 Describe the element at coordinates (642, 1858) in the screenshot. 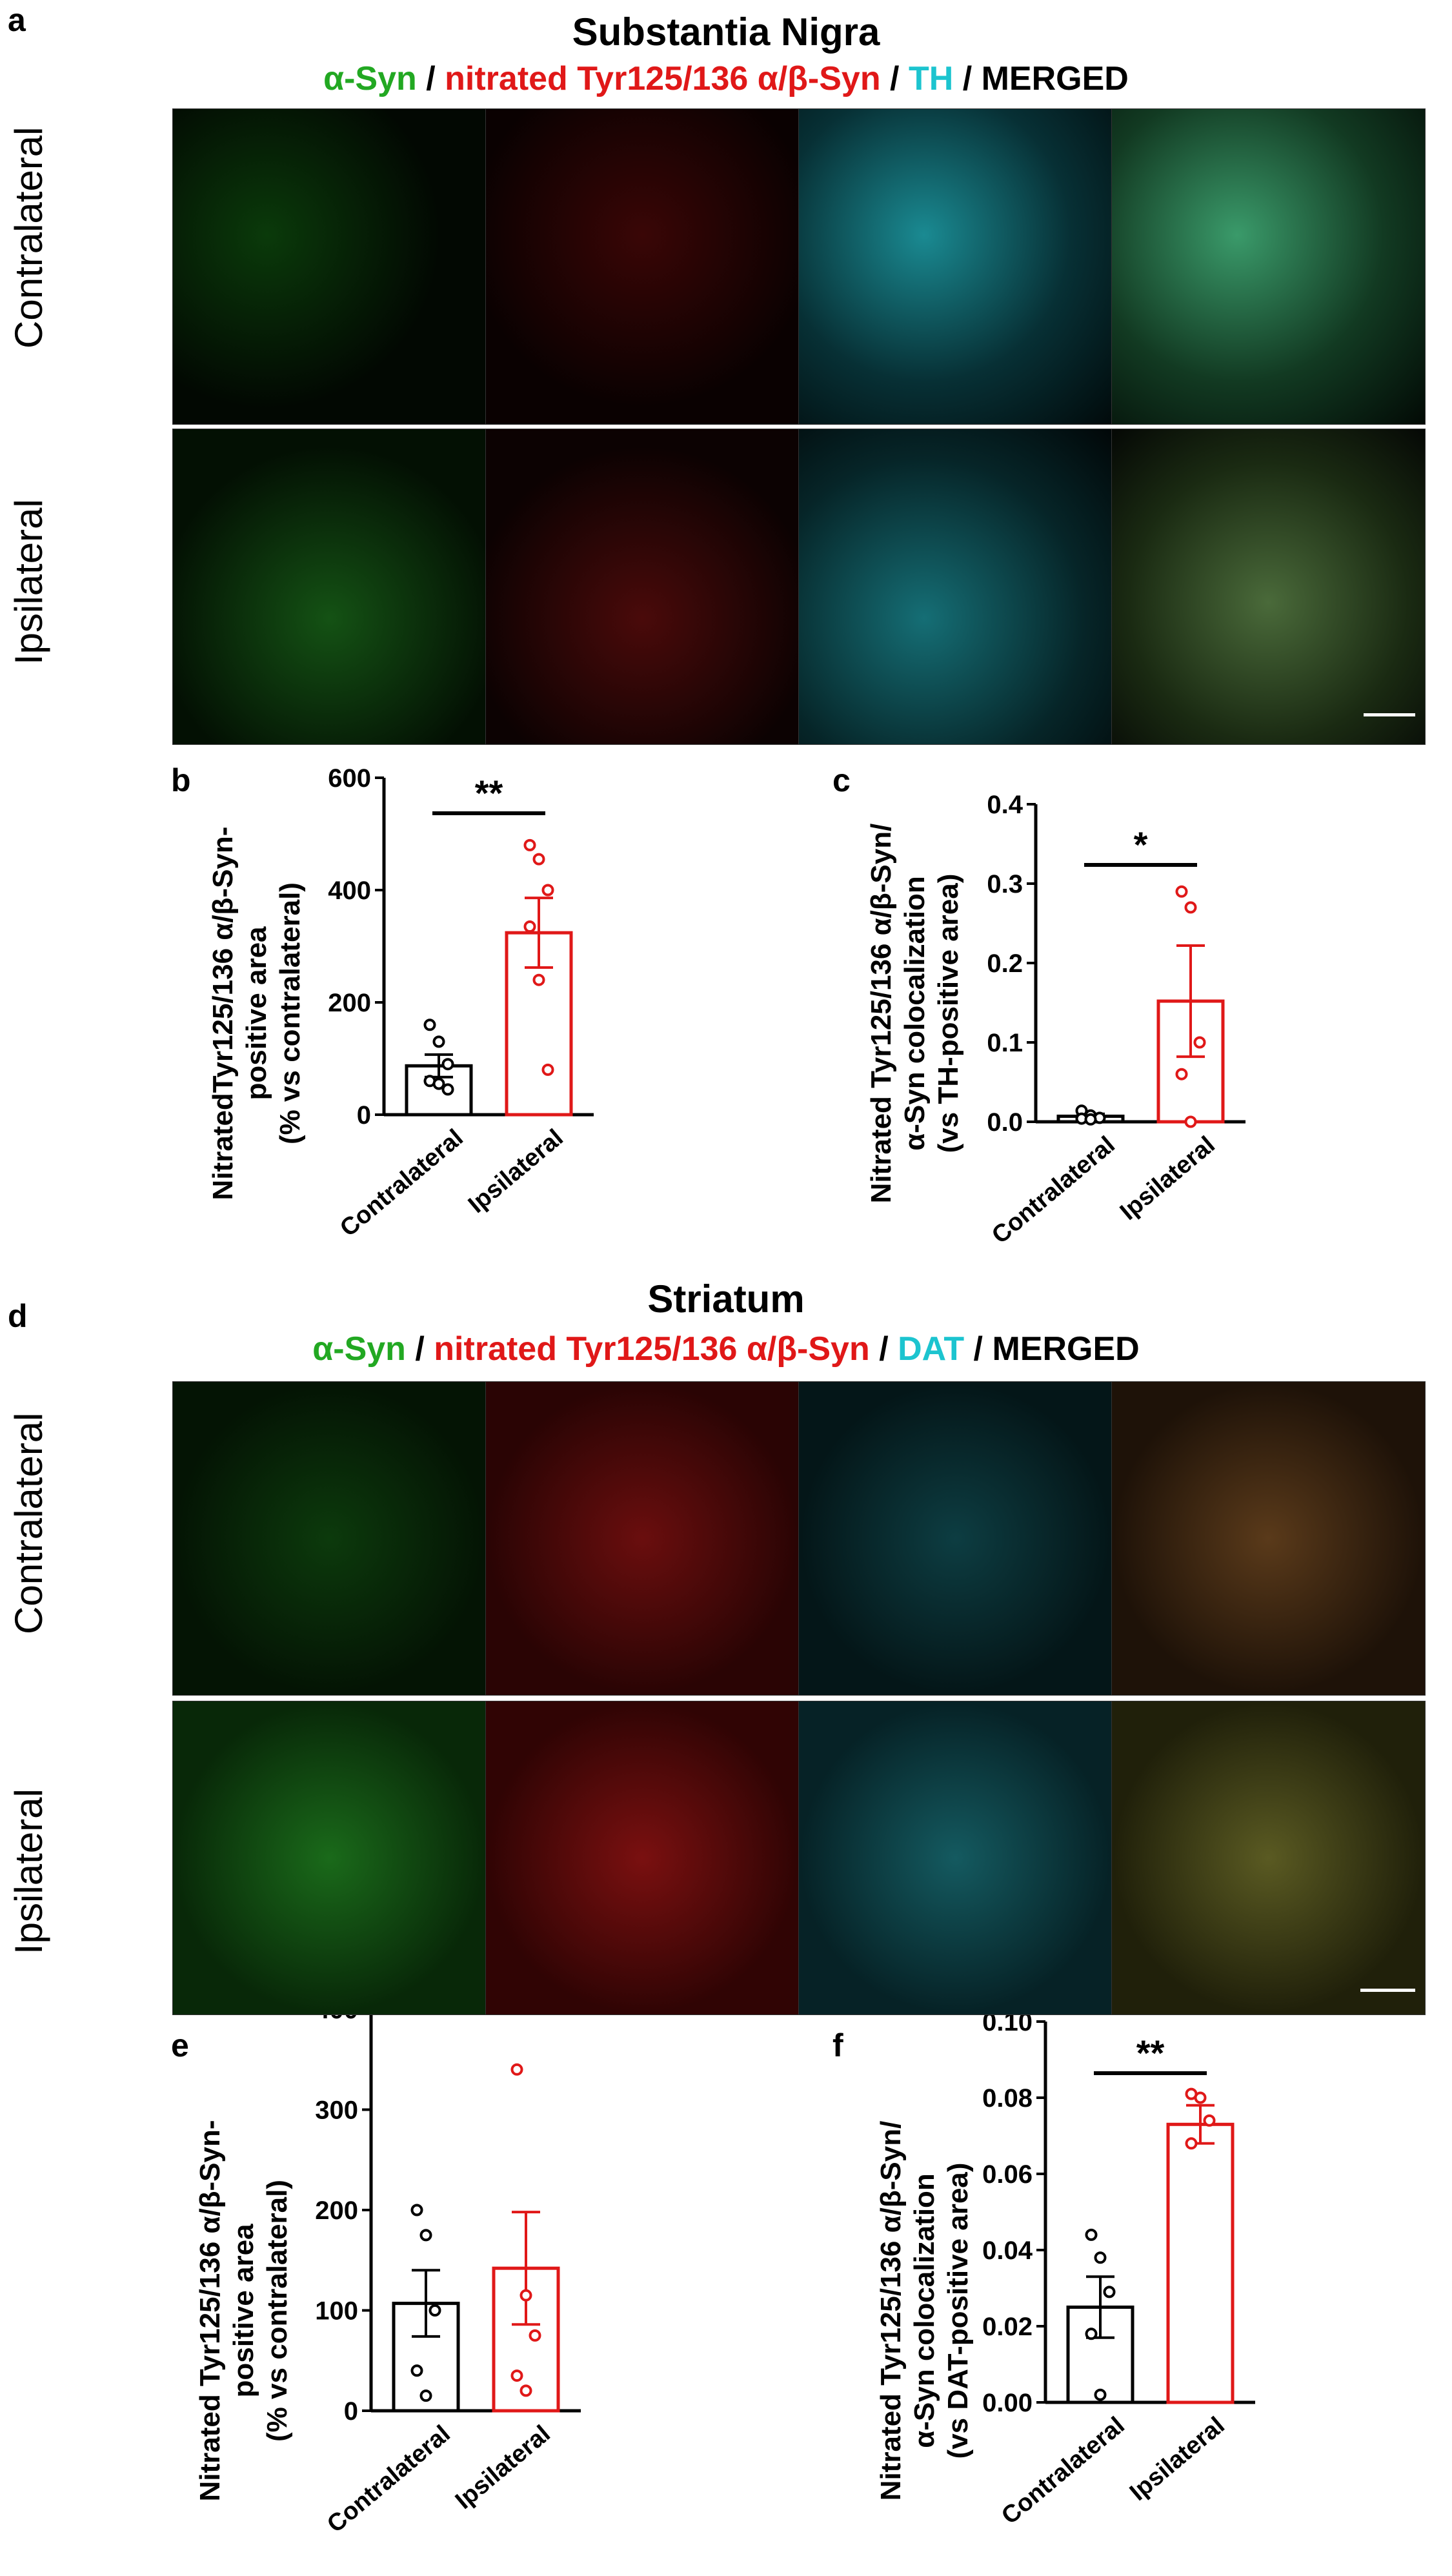

I see `image-str-ipsi-nitrated` at that location.